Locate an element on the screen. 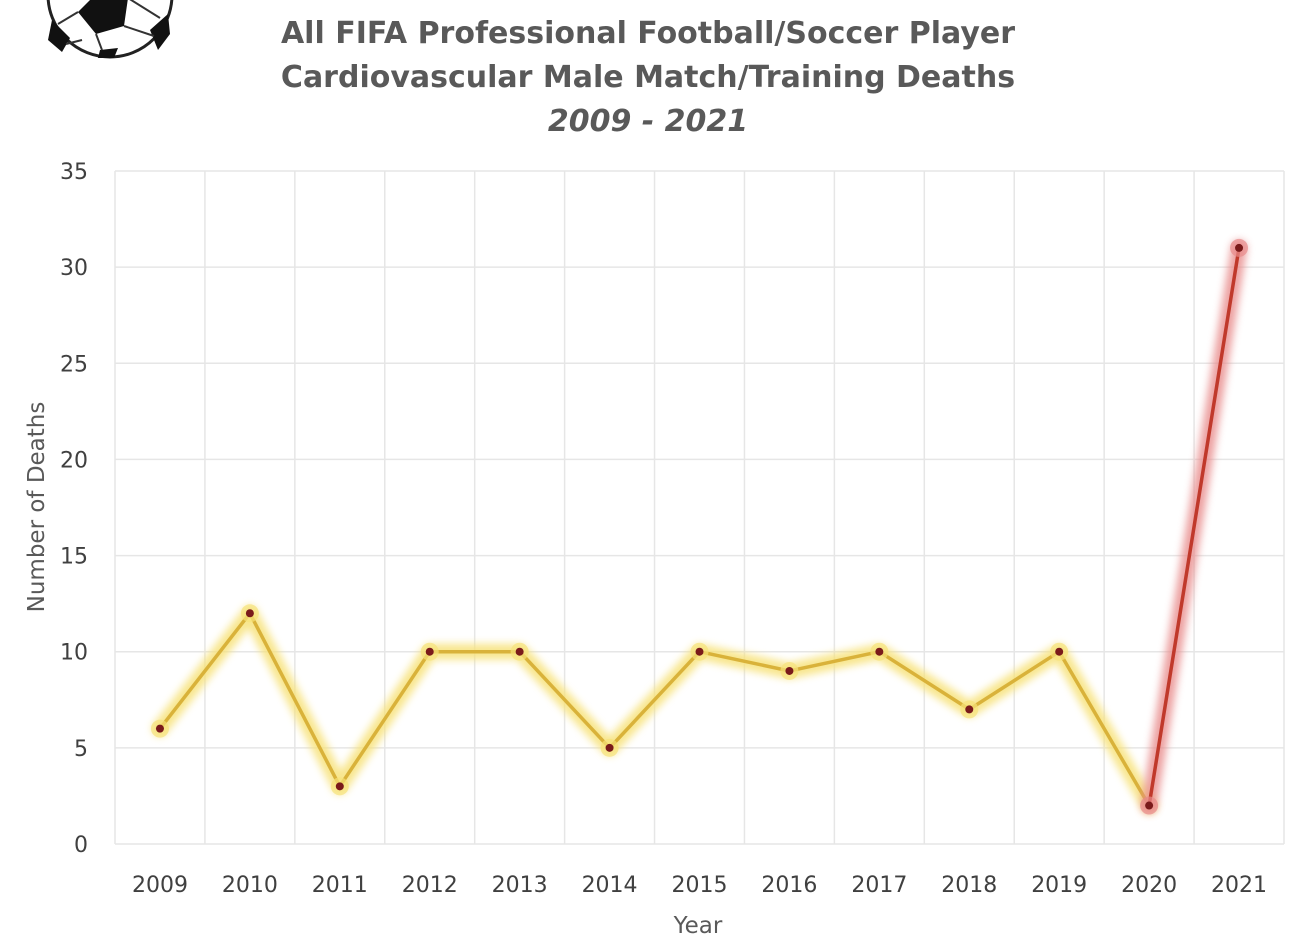 This screenshot has width=1300, height=950. y-tick-label: 0 is located at coordinates (81, 845).